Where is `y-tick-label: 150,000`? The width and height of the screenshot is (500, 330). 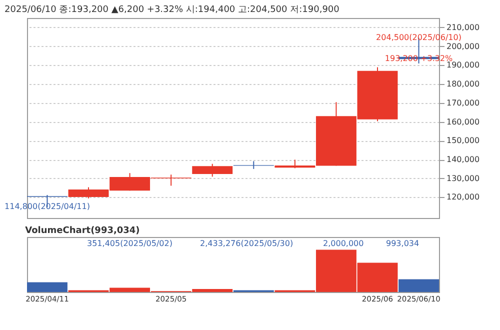 y-tick-label: 150,000 is located at coordinates (463, 141).